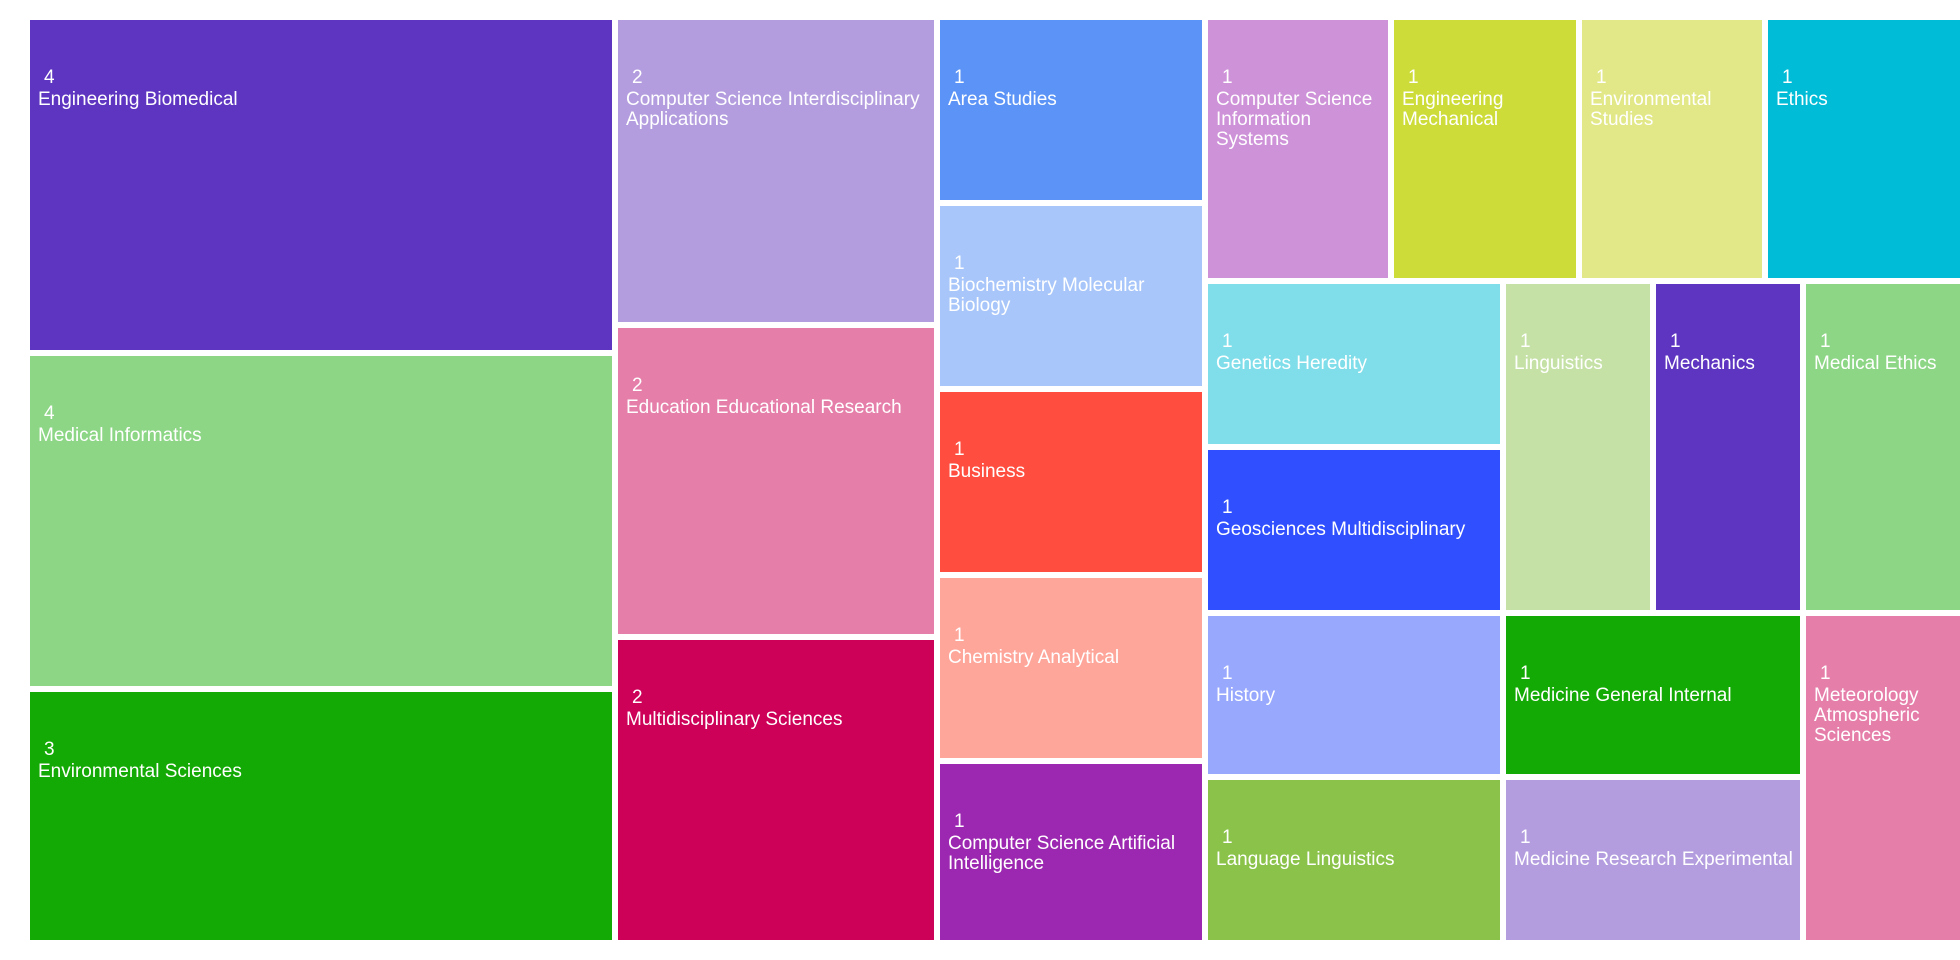 The height and width of the screenshot is (960, 1960). I want to click on treemap-cell: 1 Engineering Mechanical, so click(1485, 149).